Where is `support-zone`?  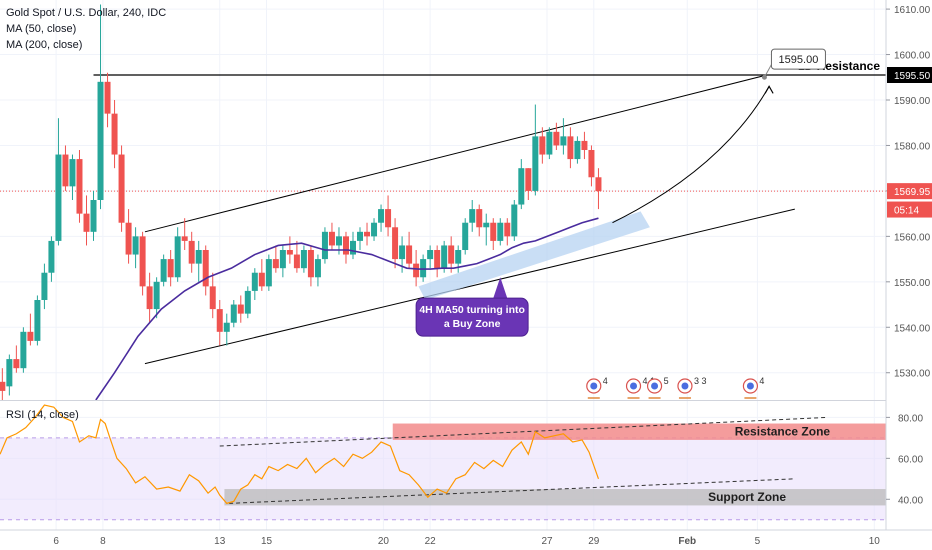 support-zone is located at coordinates (555, 497).